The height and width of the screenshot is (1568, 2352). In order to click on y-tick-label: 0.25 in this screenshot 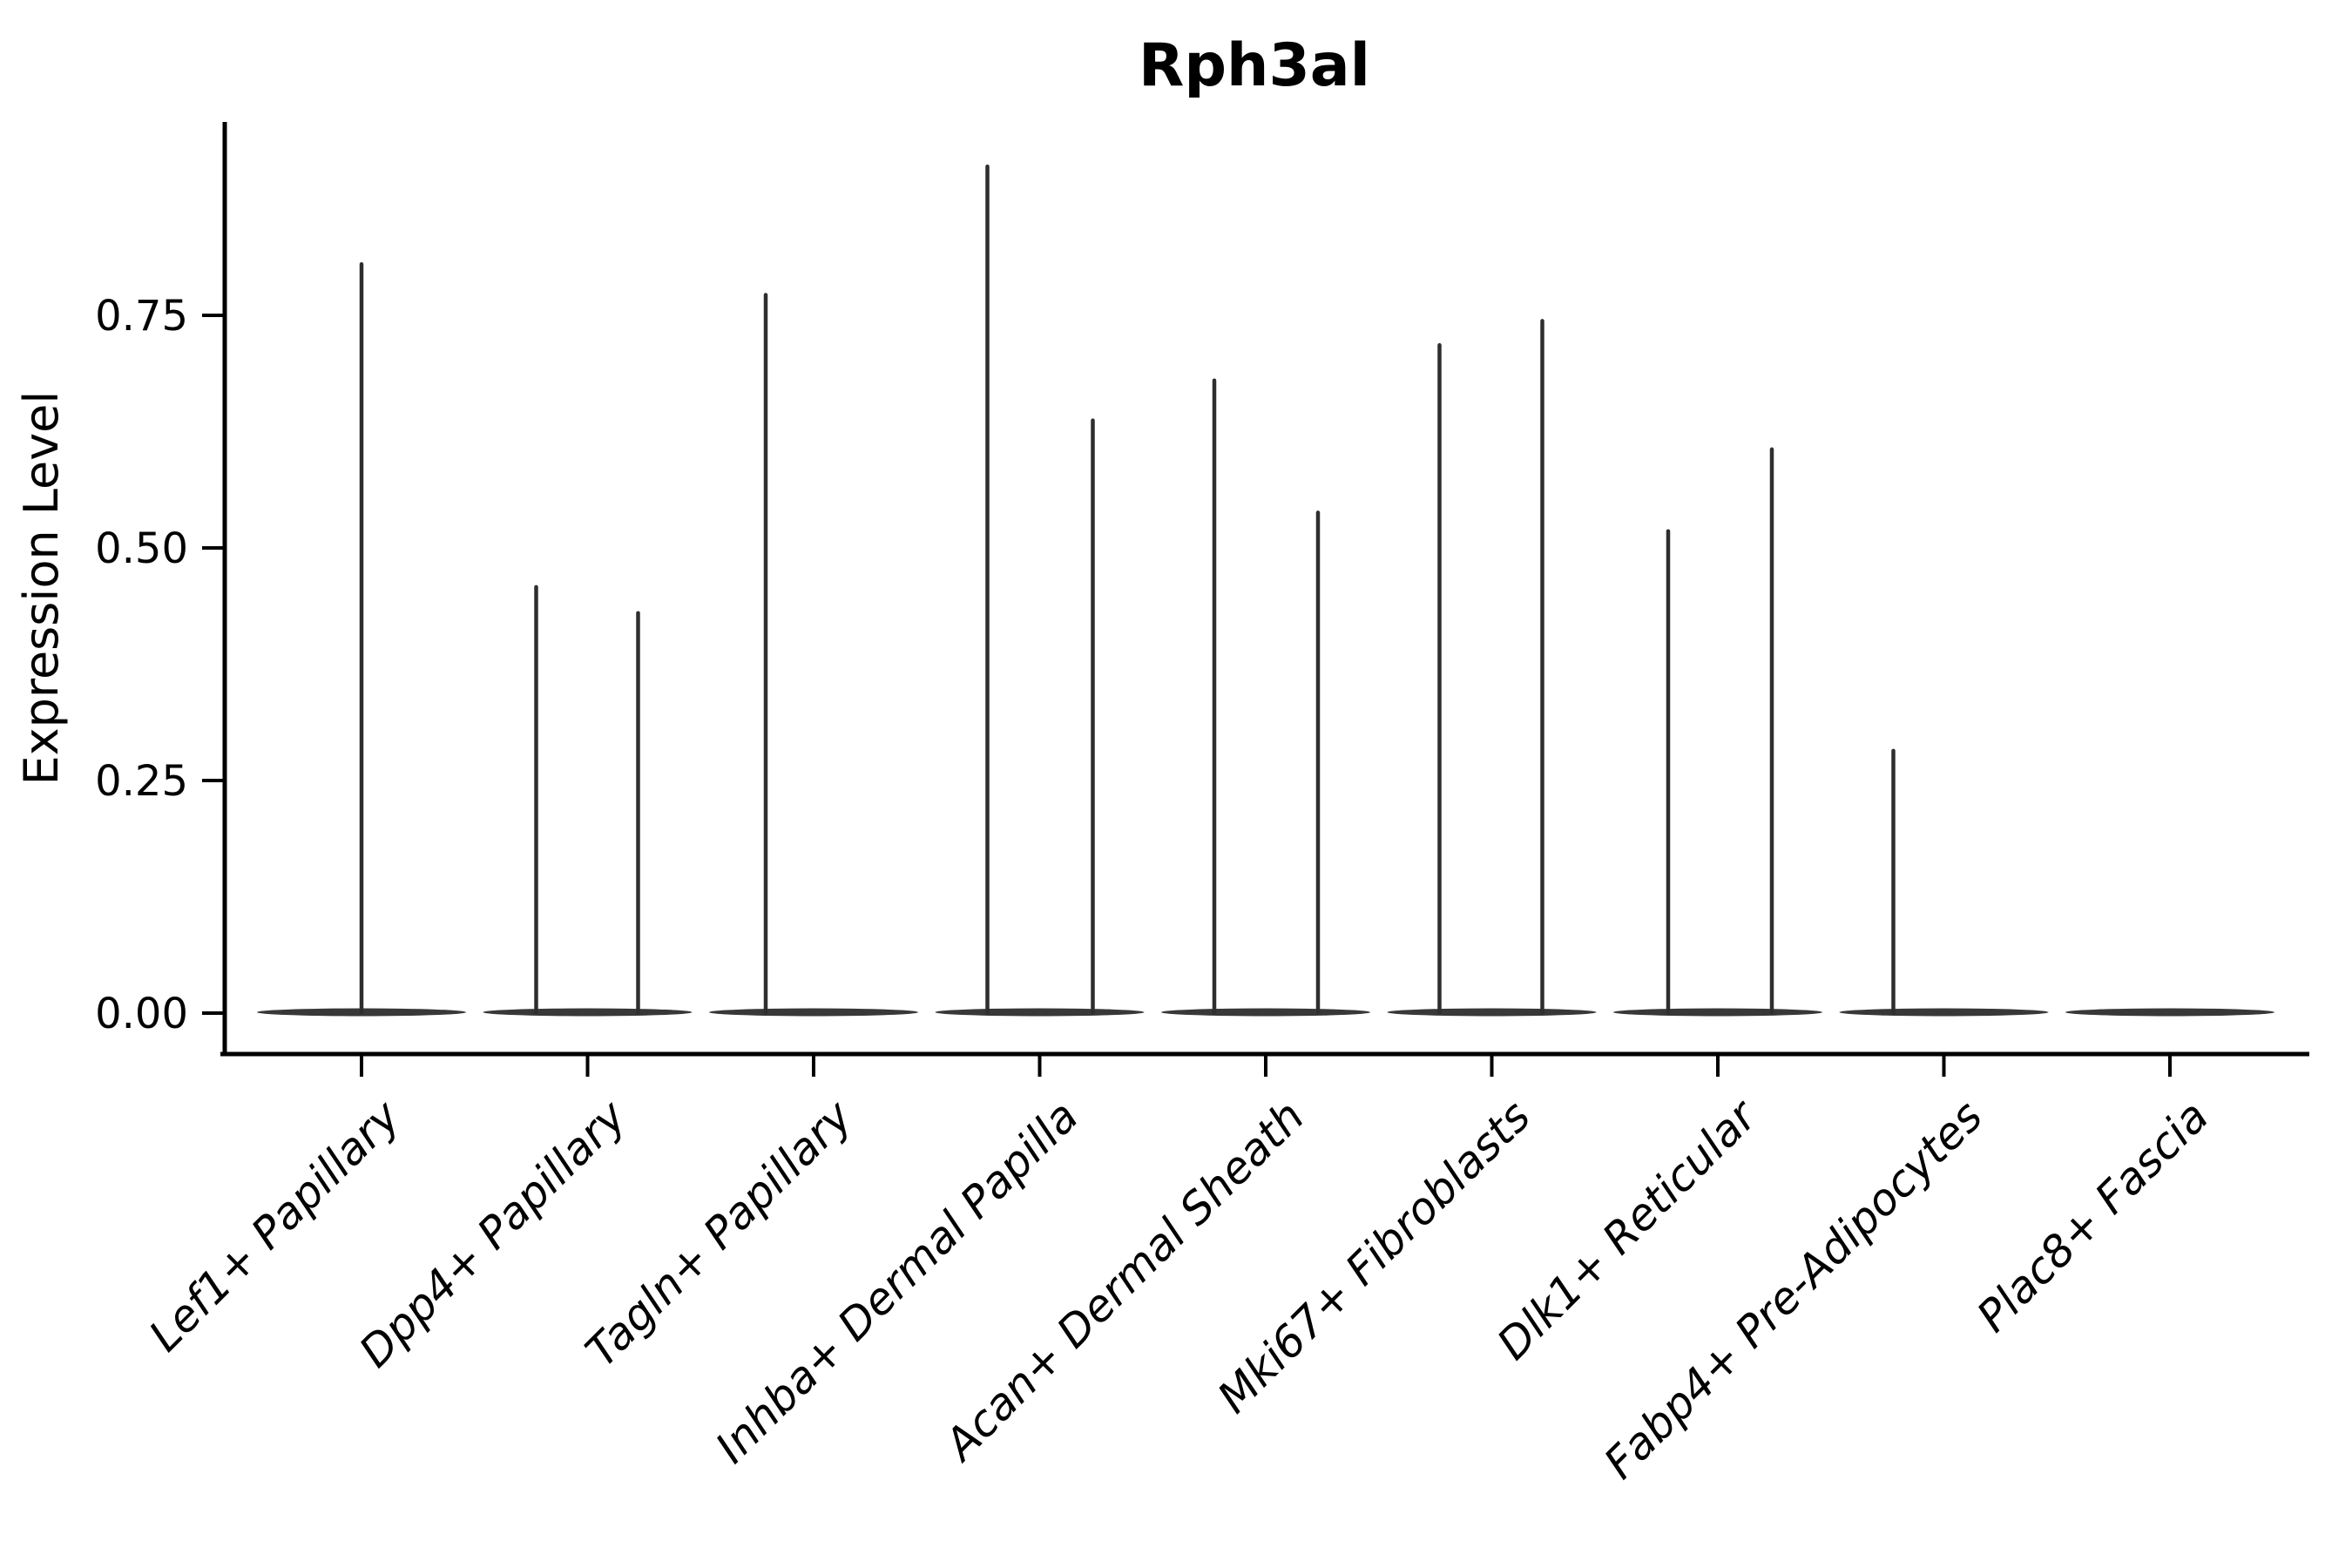, I will do `click(141, 781)`.